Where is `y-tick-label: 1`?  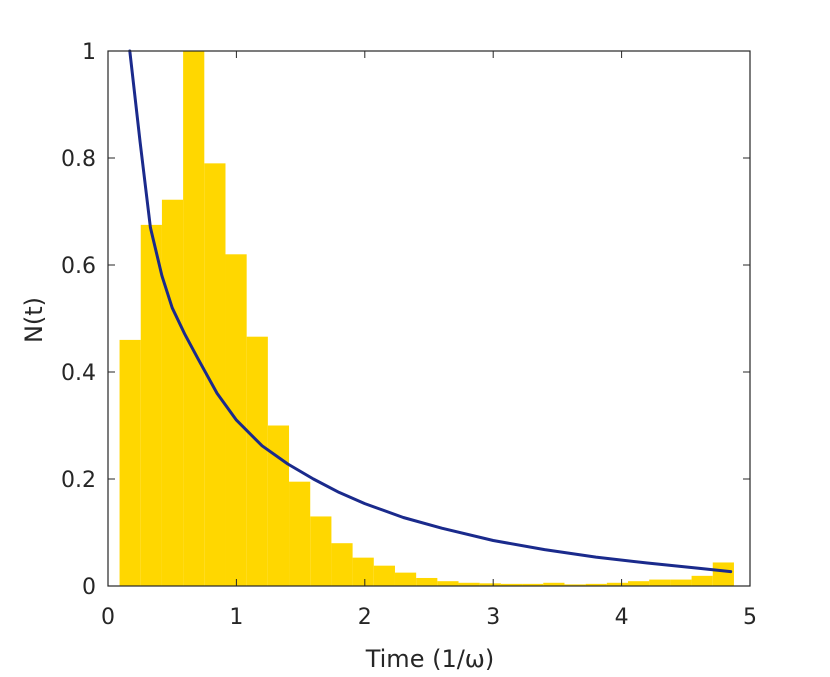
y-tick-label: 1 is located at coordinates (89, 52).